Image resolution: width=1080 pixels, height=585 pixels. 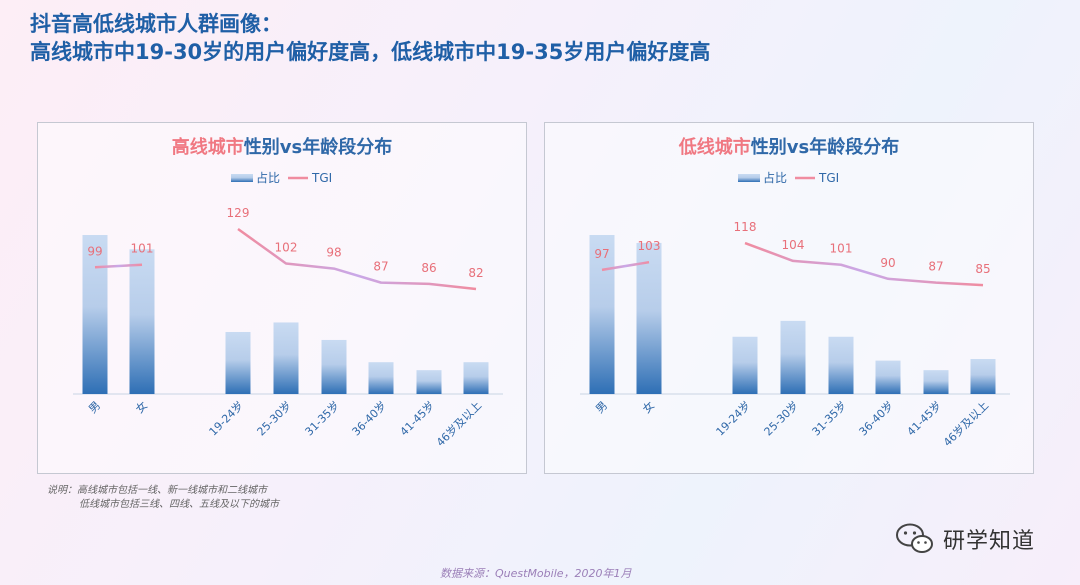 What do you see at coordinates (745, 227) in the screenshot?
I see `tgi-label-2: 118` at bounding box center [745, 227].